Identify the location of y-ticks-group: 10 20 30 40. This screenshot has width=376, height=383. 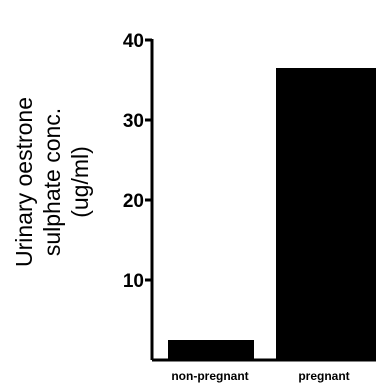
(137, 161).